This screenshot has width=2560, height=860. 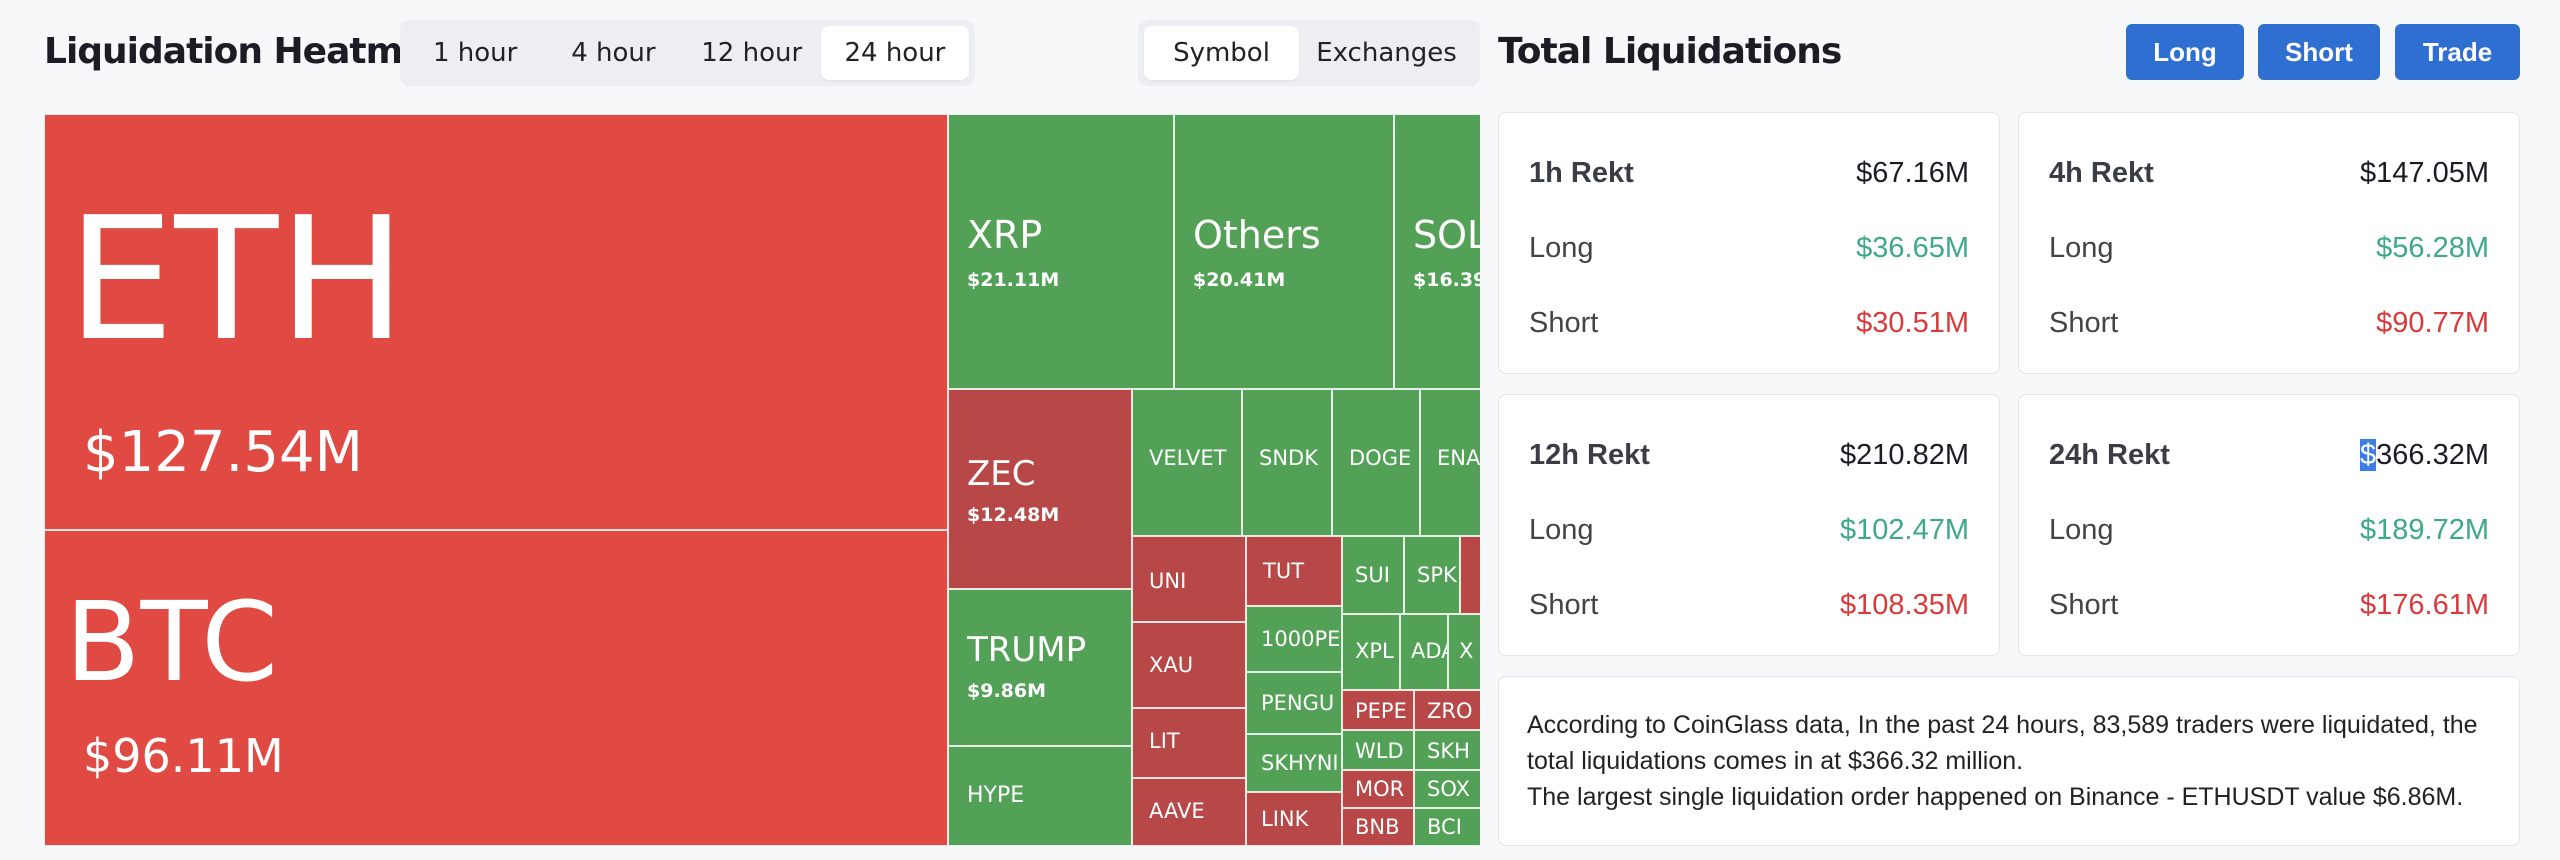 What do you see at coordinates (1424, 652) in the screenshot?
I see `heatmap-cell-ada: ADA` at bounding box center [1424, 652].